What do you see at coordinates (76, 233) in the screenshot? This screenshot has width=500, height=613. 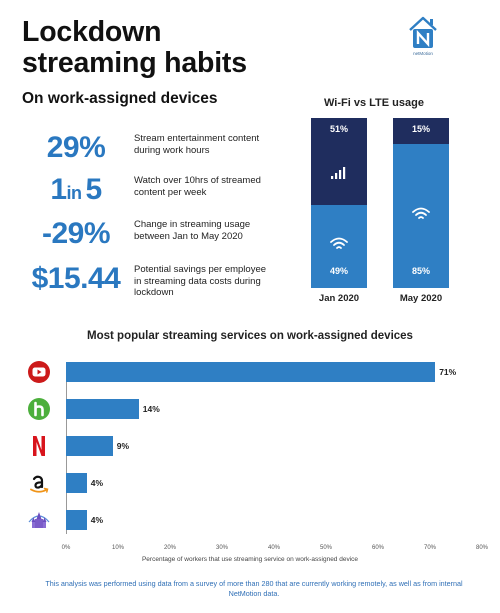 I see `stat-value: -29%` at bounding box center [76, 233].